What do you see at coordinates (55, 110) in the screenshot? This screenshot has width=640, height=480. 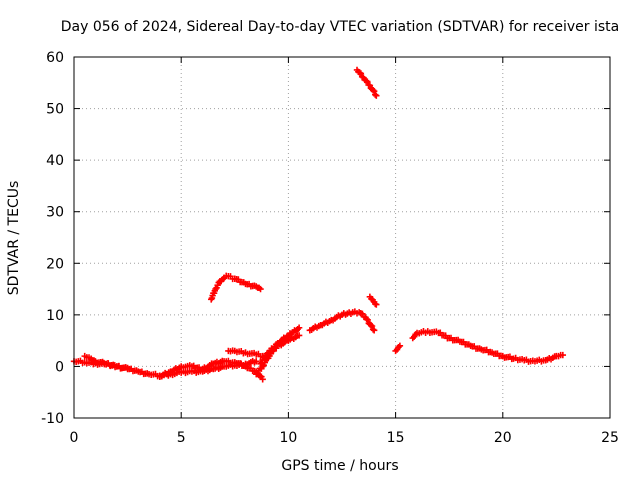 I see `y-tick-label: 50` at bounding box center [55, 110].